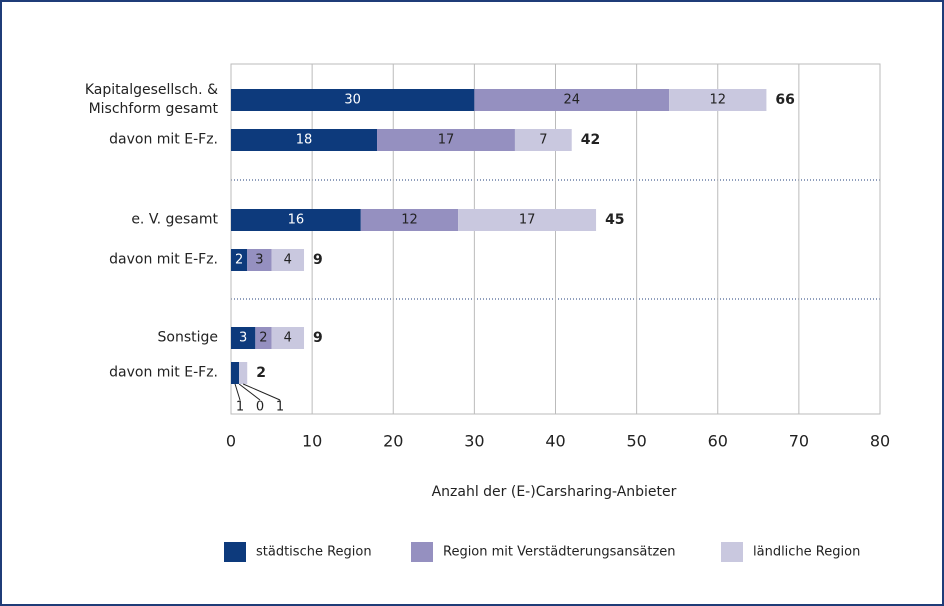 This screenshot has height=606, width=944. I want to click on category-label: Sonstige, so click(188, 337).